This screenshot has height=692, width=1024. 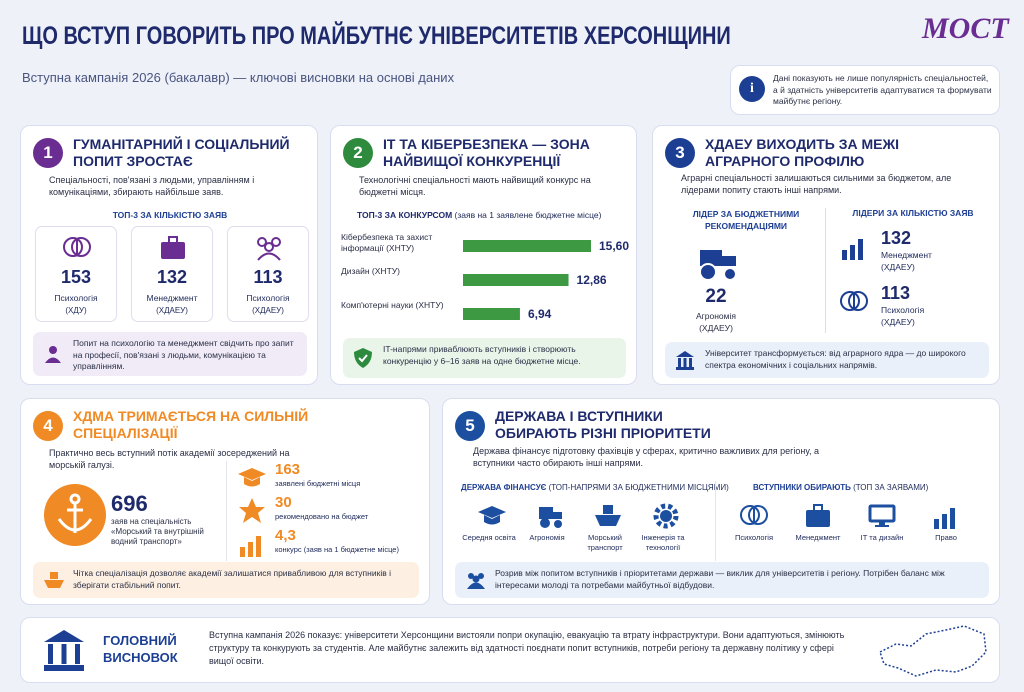 What do you see at coordinates (140, 649) in the screenshot?
I see `conclusion-heading: ГОЛОВНИЙ ВИСНОВОК` at bounding box center [140, 649].